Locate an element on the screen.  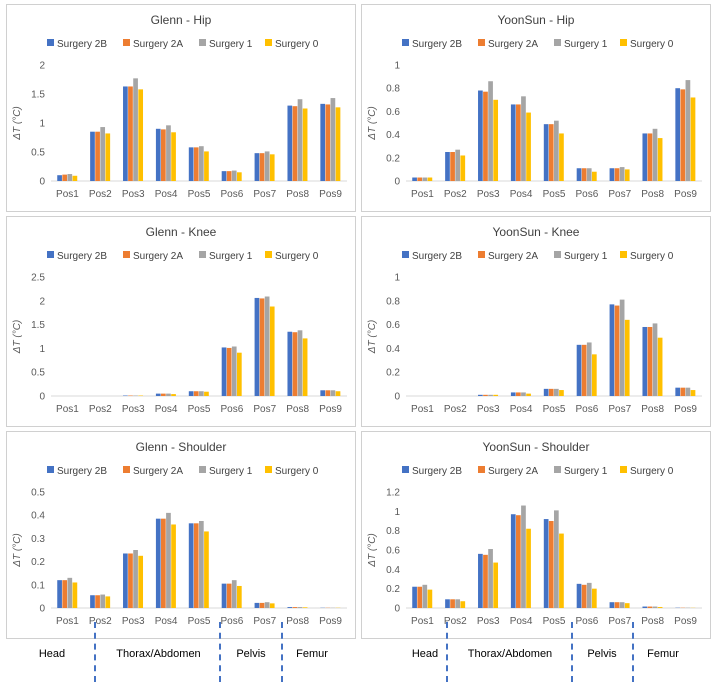
bar-surgery-1-pos4 is located at coordinates (523, 556).